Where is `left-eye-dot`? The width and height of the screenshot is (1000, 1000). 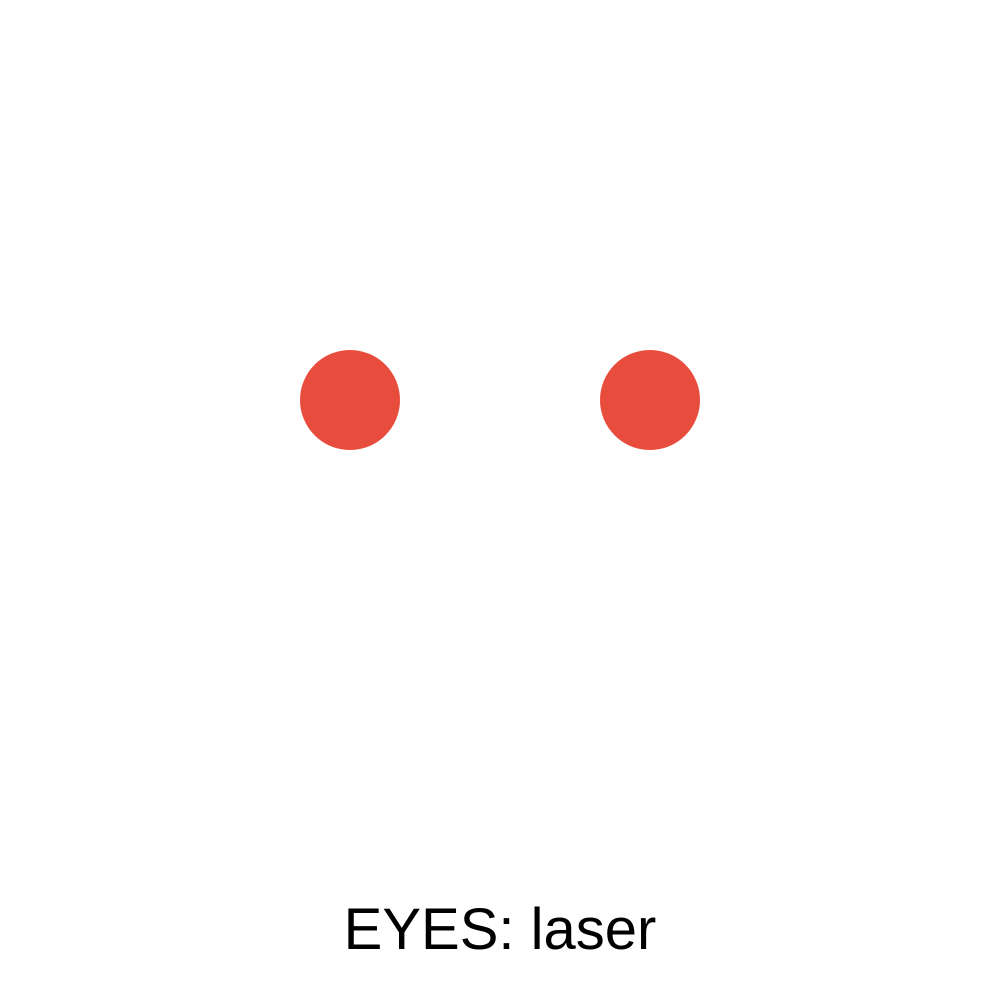 left-eye-dot is located at coordinates (350, 400).